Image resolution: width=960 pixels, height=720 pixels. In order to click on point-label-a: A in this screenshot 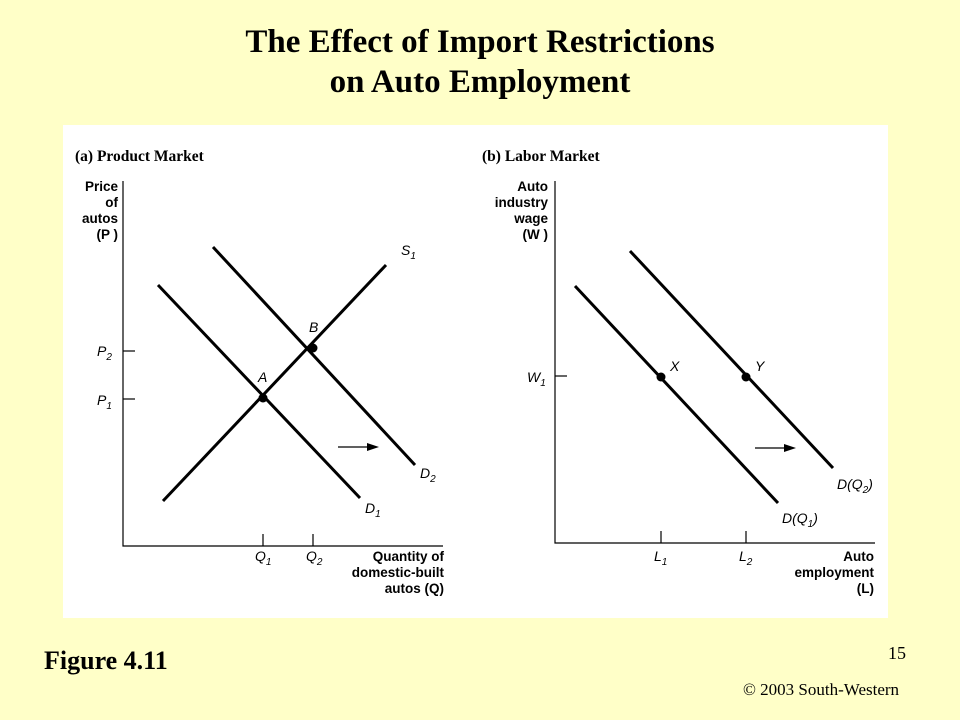, I will do `click(262, 377)`.